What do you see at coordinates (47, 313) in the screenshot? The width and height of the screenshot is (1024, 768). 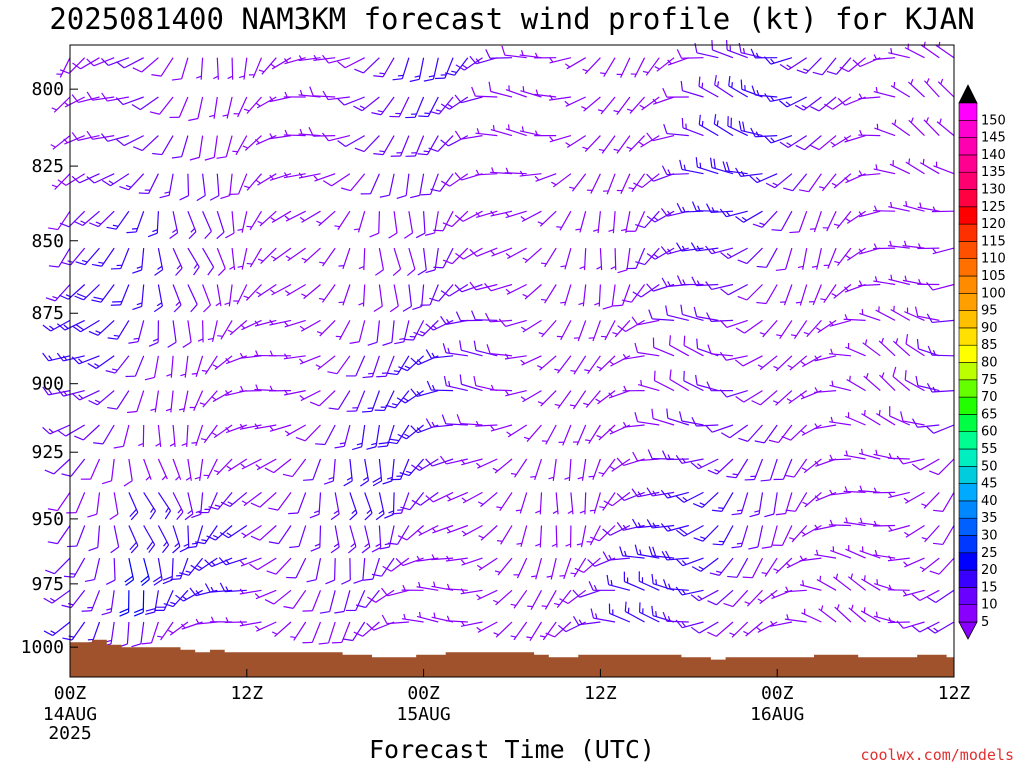 I see `y-tick-label: 875` at bounding box center [47, 313].